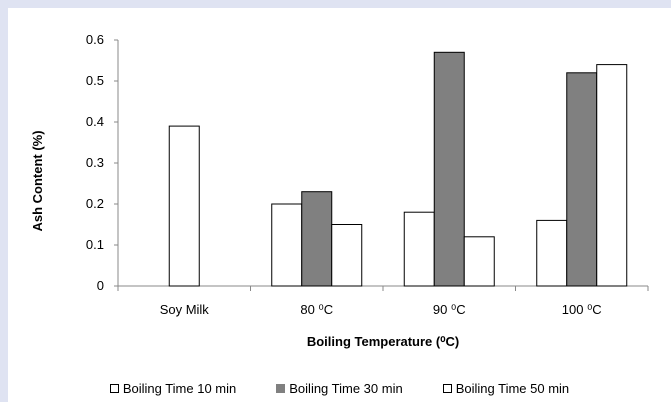 The height and width of the screenshot is (402, 671). What do you see at coordinates (383, 341) in the screenshot?
I see `x-axis-title: Boiling Temperature (⁰C)` at bounding box center [383, 341].